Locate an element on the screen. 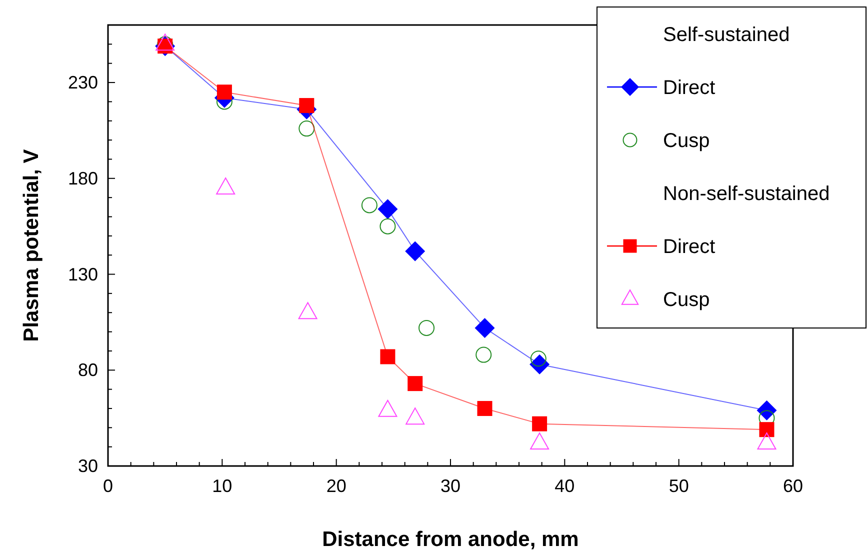  annotation: Self-sustained is located at coordinates (726, 35).